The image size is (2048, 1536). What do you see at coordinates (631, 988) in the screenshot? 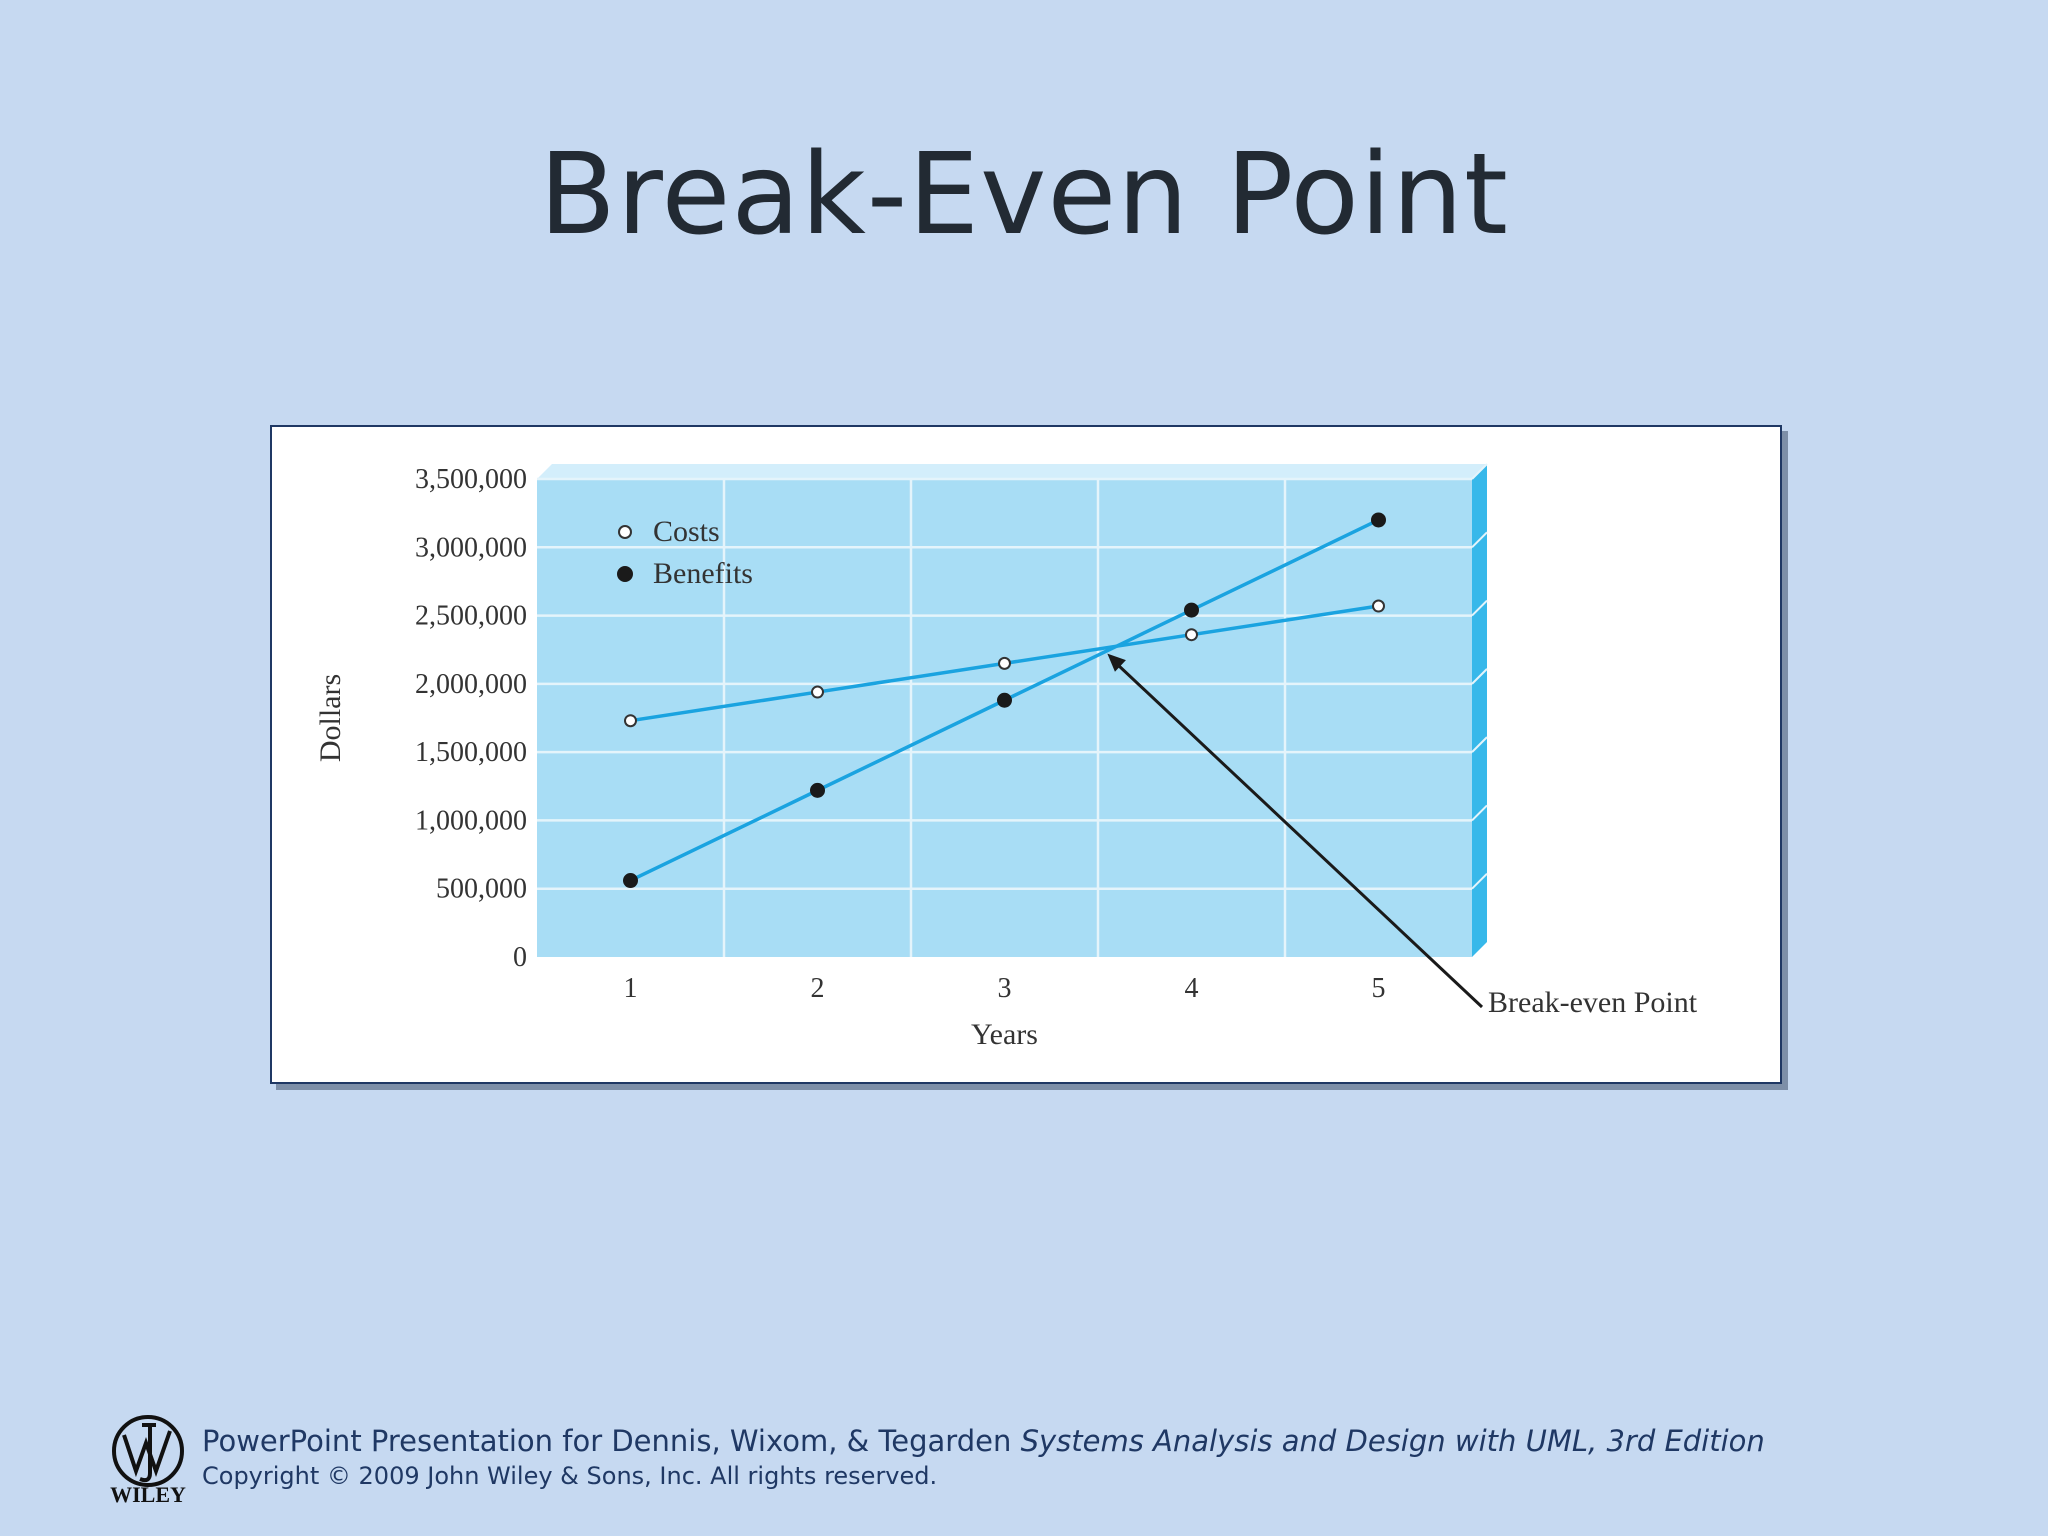
I see `x-tick-label: 1` at bounding box center [631, 988].